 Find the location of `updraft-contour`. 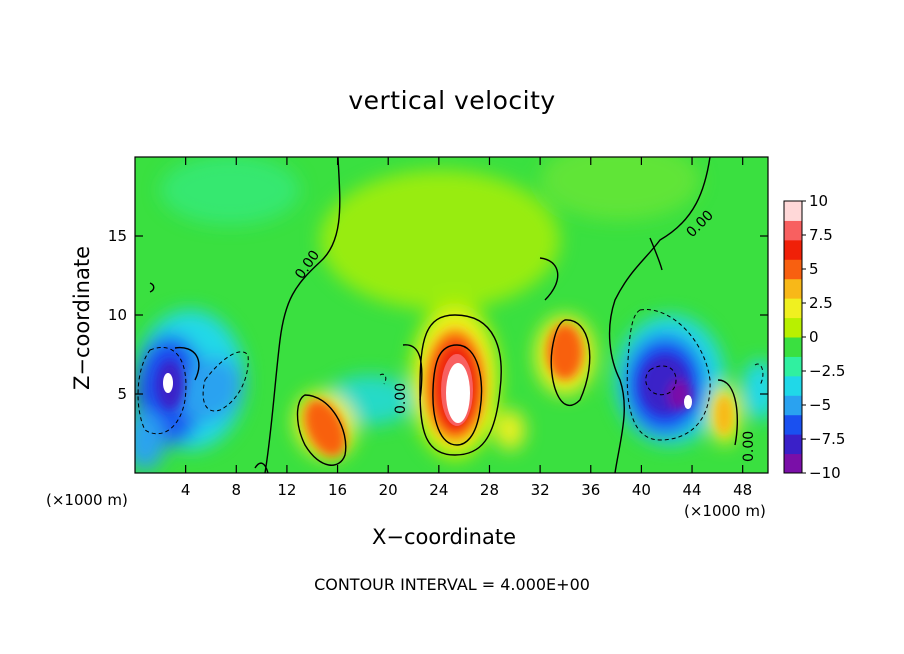

updraft-contour is located at coordinates (460, 385).